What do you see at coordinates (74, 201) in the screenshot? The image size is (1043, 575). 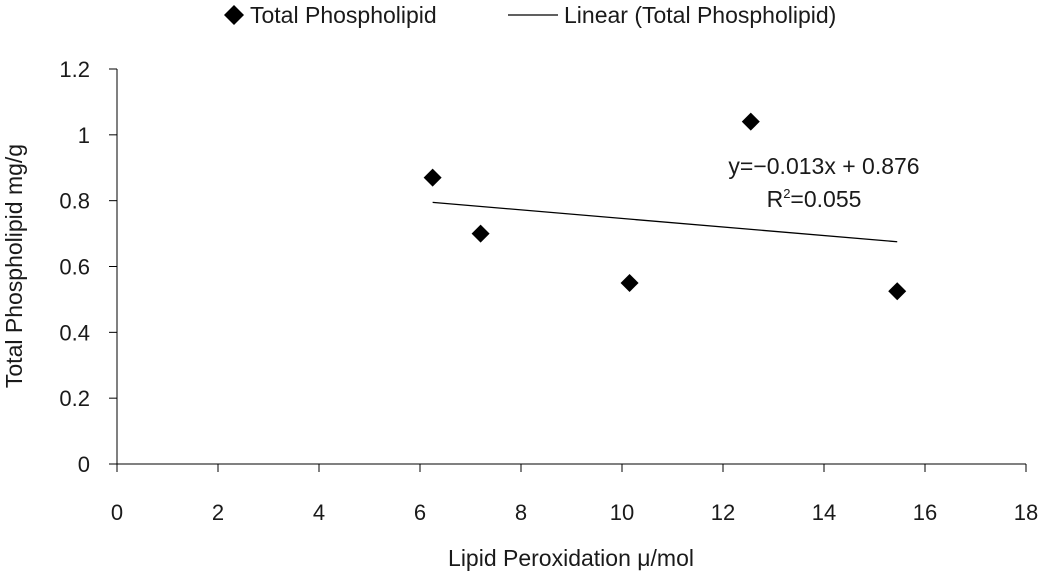 I see `y-tick-label: 0.8` at bounding box center [74, 201].